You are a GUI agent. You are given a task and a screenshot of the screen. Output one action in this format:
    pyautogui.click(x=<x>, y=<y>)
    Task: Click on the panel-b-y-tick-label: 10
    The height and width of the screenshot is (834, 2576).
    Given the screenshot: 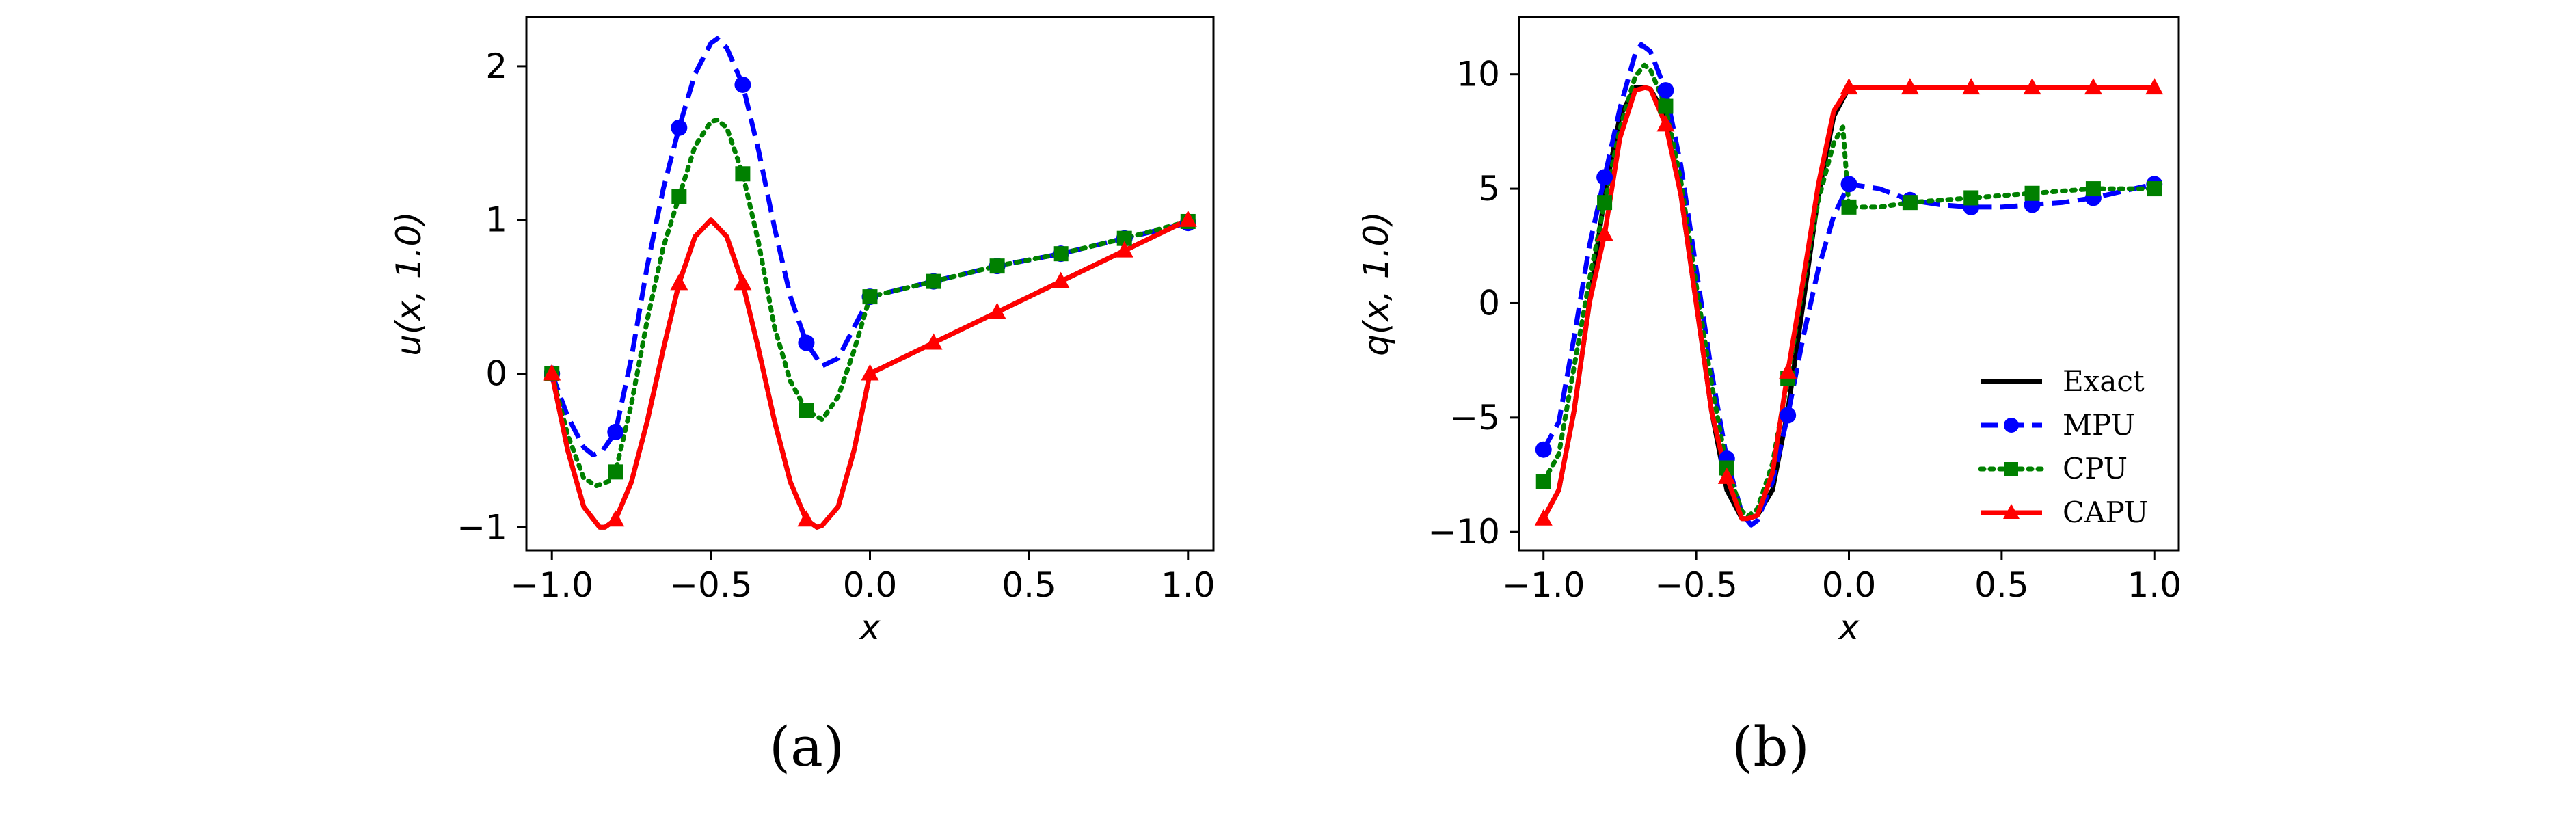 What is the action you would take?
    pyautogui.click(x=1478, y=75)
    